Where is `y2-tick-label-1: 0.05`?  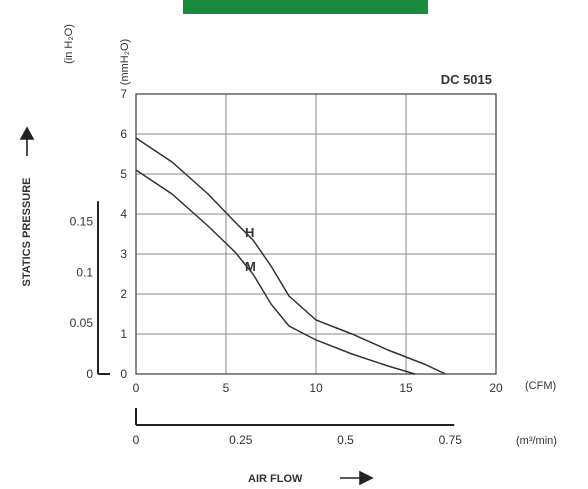
y2-tick-label-1: 0.05 is located at coordinates (82, 323).